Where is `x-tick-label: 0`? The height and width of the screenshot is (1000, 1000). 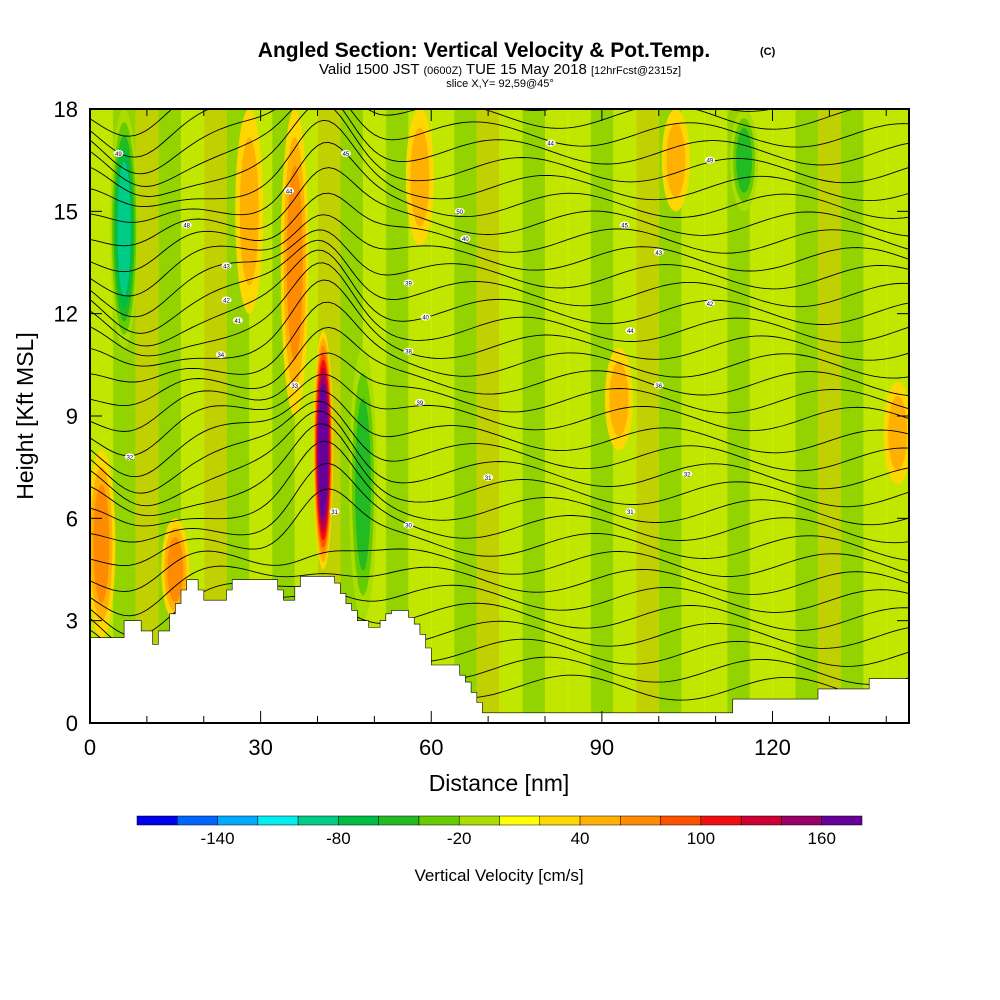 x-tick-label: 0 is located at coordinates (90, 747).